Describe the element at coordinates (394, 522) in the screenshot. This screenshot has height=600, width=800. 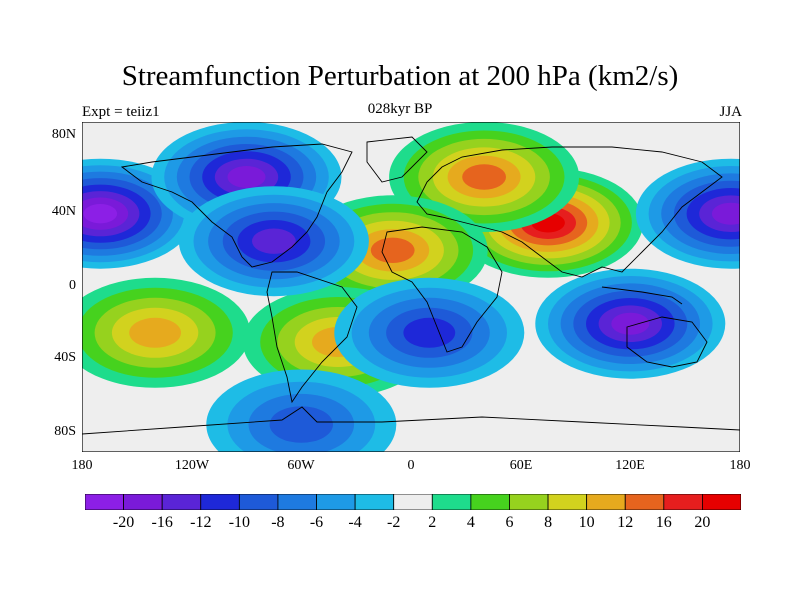
I see `colorbar-label: -2` at that location.